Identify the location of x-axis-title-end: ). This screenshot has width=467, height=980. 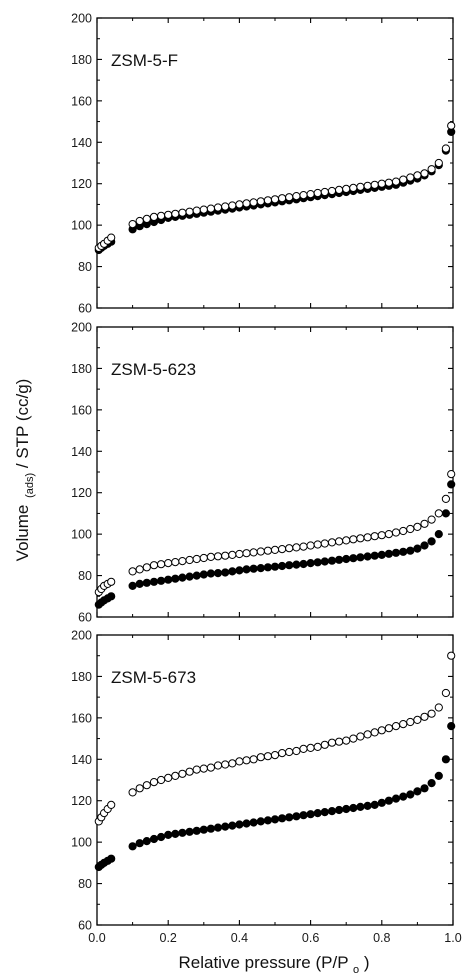
(367, 962).